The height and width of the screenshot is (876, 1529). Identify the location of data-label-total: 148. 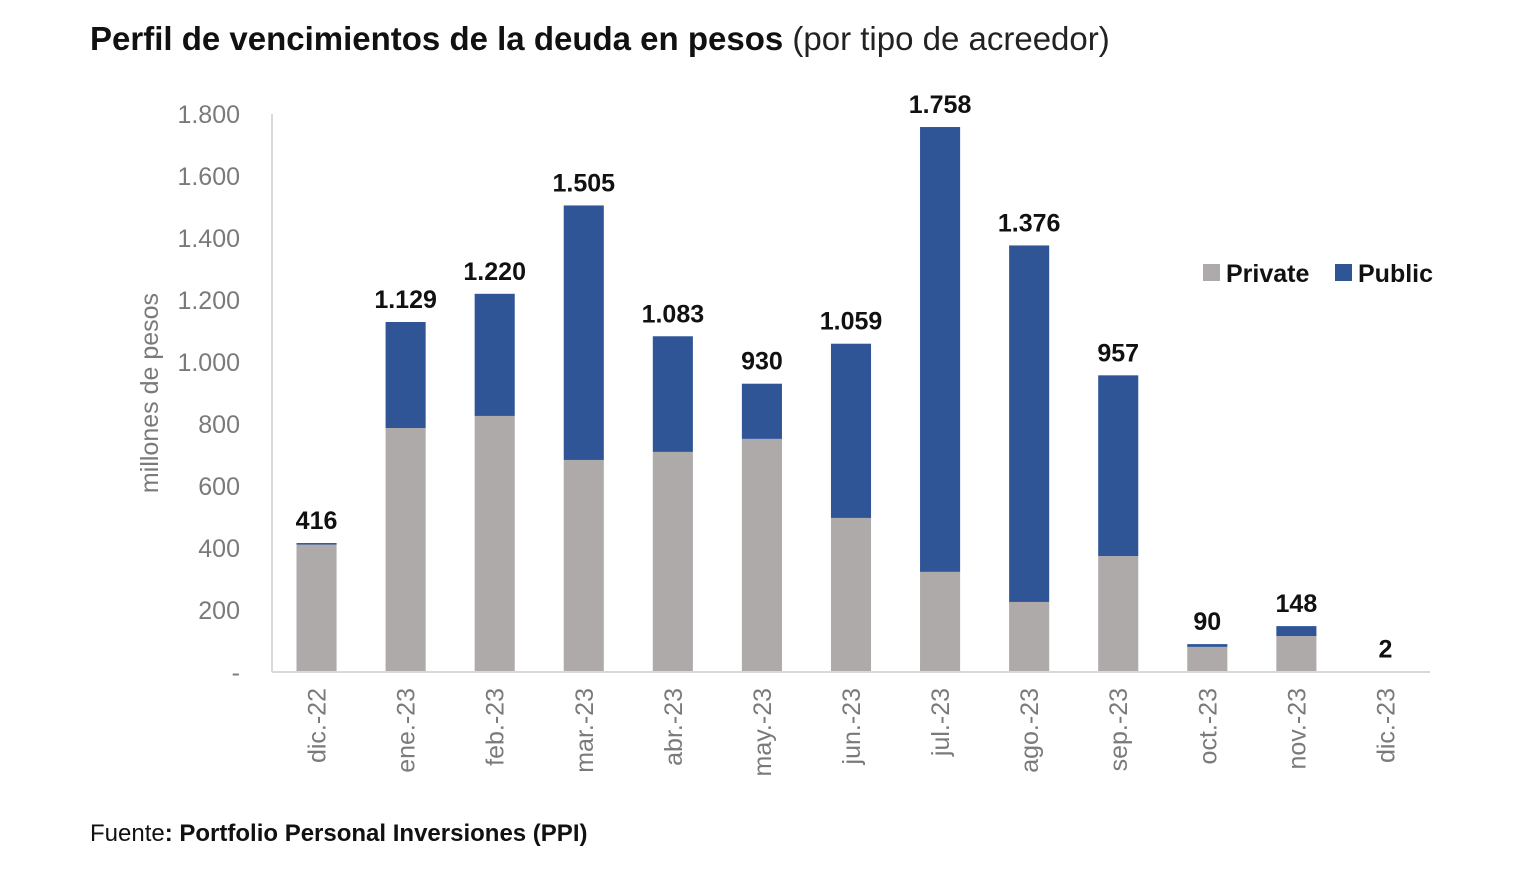
(1297, 604).